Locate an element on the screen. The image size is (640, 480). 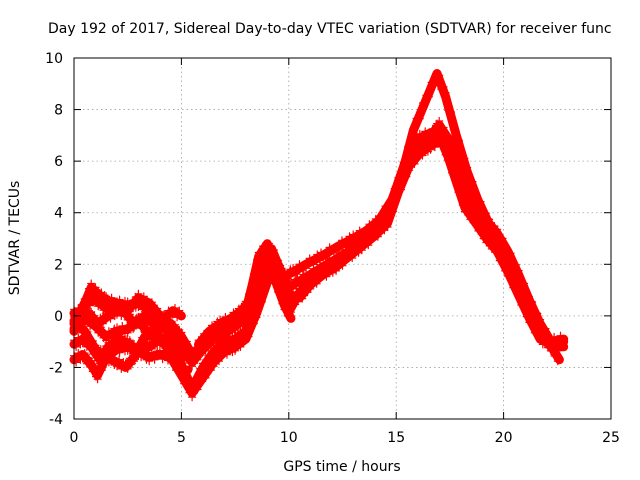
x-tick-label: 25 is located at coordinates (611, 438).